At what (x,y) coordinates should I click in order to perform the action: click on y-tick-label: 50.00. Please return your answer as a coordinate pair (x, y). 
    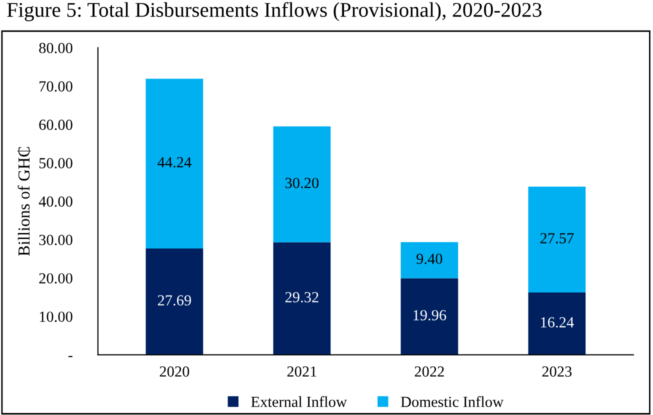
    Looking at the image, I should click on (55, 163).